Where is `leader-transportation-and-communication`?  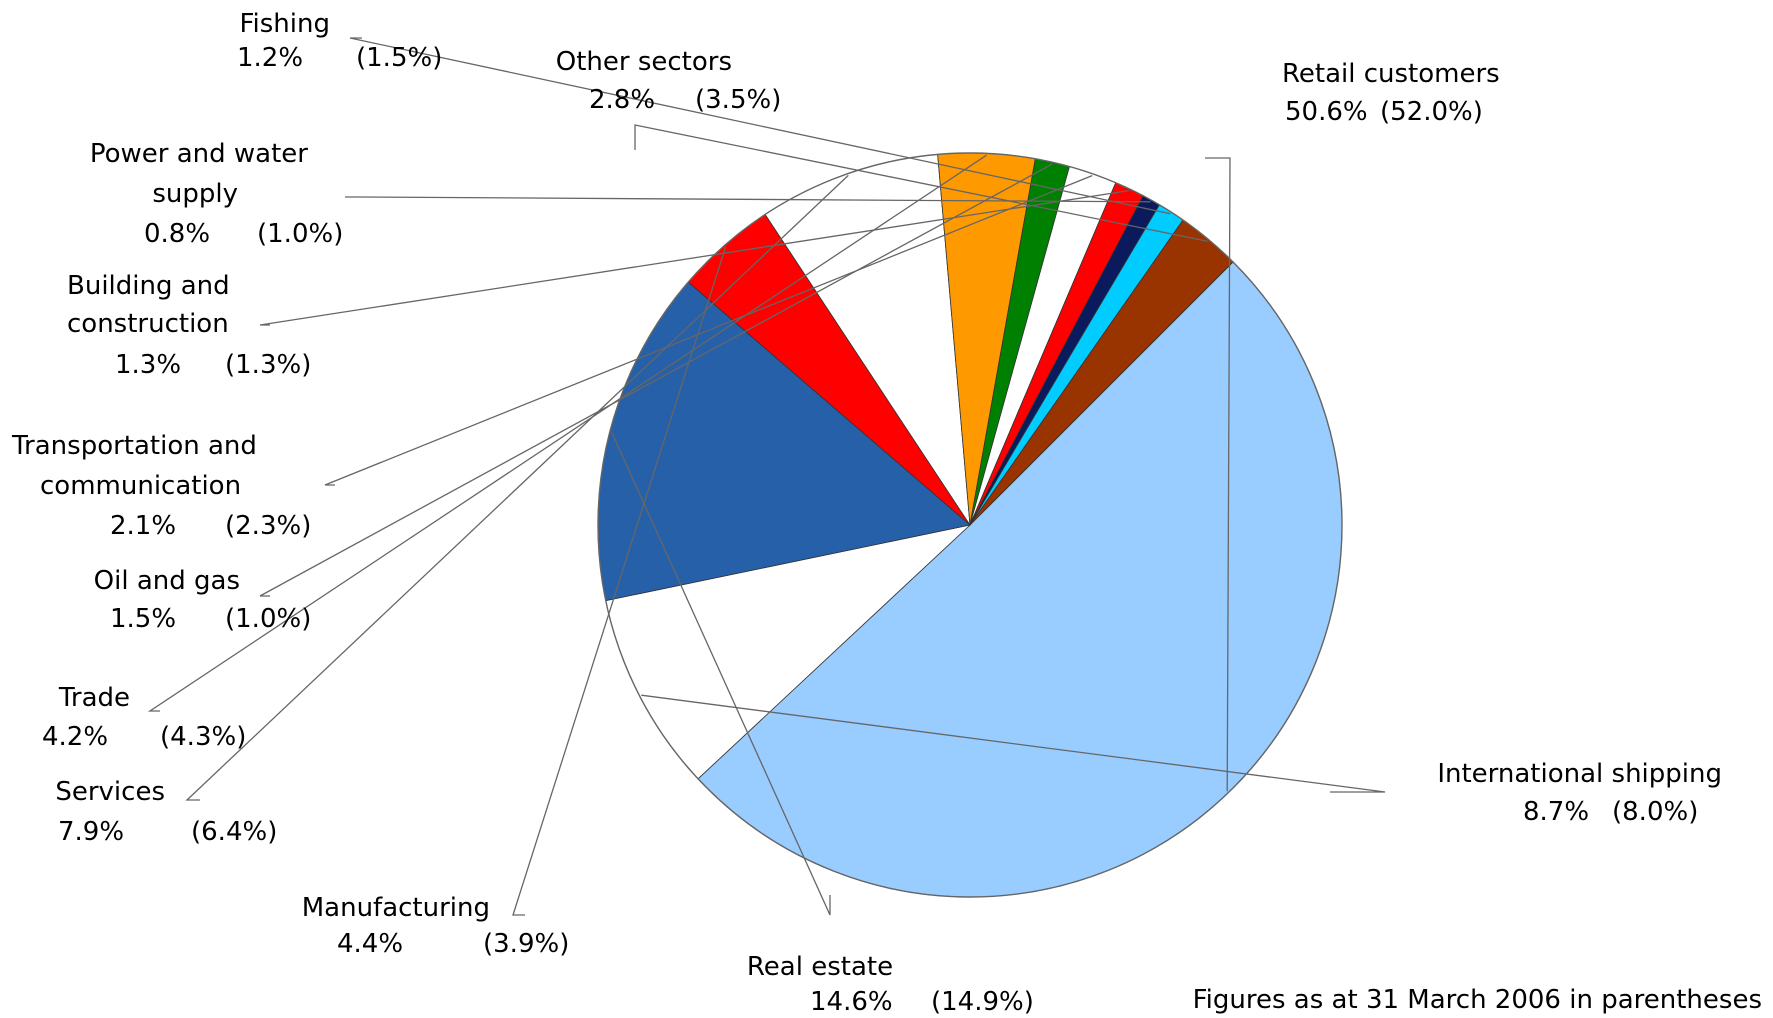
leader-transportation-and-communication is located at coordinates (708, 330).